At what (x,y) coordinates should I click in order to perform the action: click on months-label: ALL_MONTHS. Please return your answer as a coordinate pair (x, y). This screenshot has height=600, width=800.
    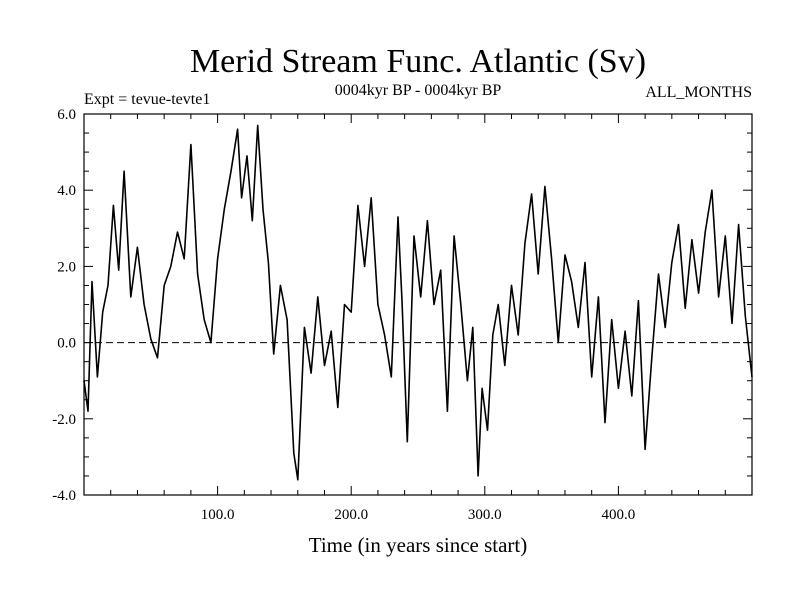
    Looking at the image, I should click on (698, 92).